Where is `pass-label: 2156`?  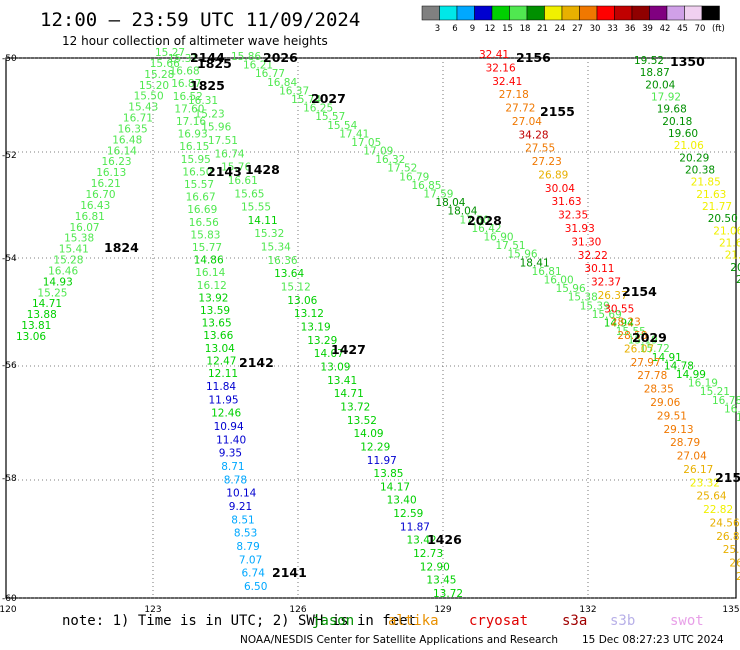 pass-label: 2156 is located at coordinates (533, 57).